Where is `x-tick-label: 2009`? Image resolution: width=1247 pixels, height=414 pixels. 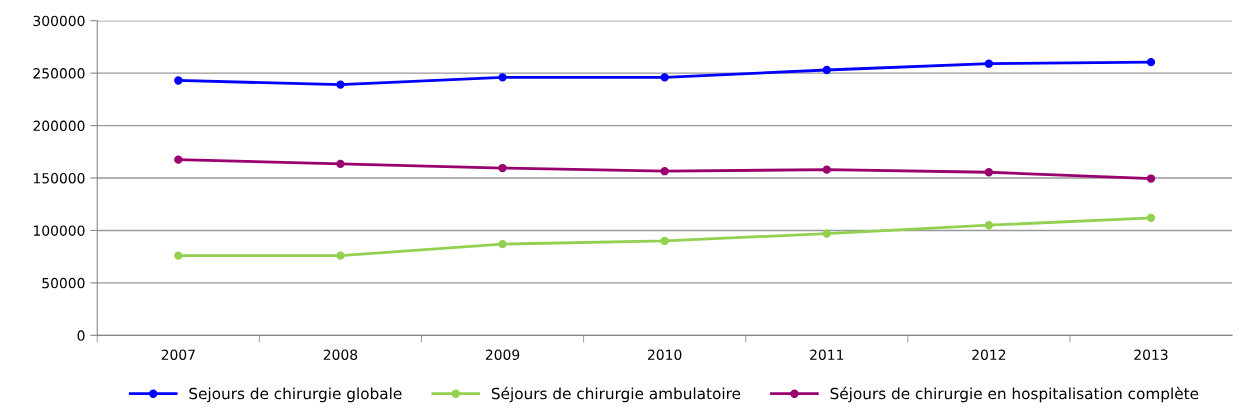 x-tick-label: 2009 is located at coordinates (502, 354).